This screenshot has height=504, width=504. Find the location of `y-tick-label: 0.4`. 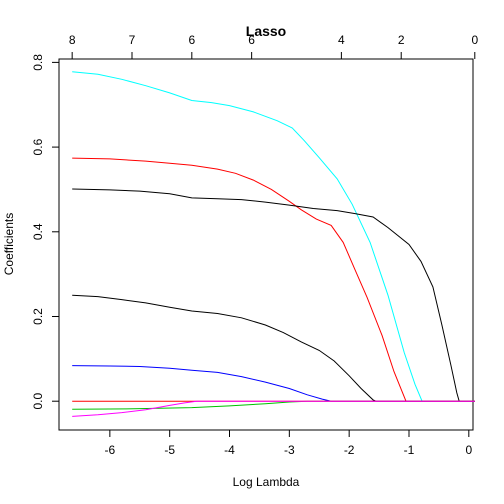

y-tick-label: 0.4 is located at coordinates (38, 231).